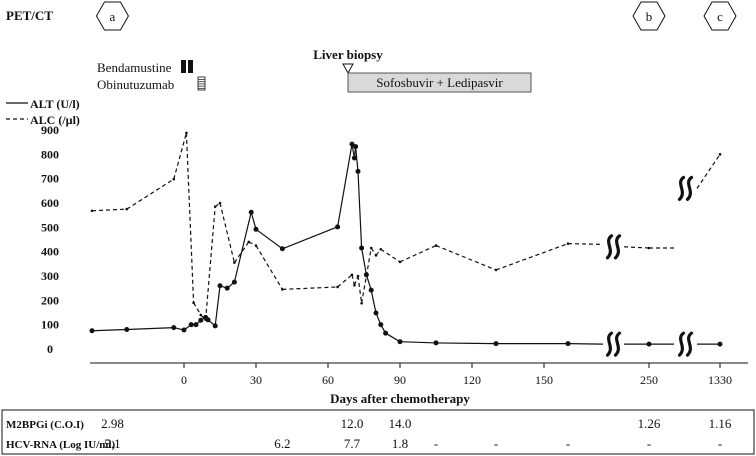 The image size is (756, 456). I want to click on bendamustine-label: Bendamustine, so click(134, 67).